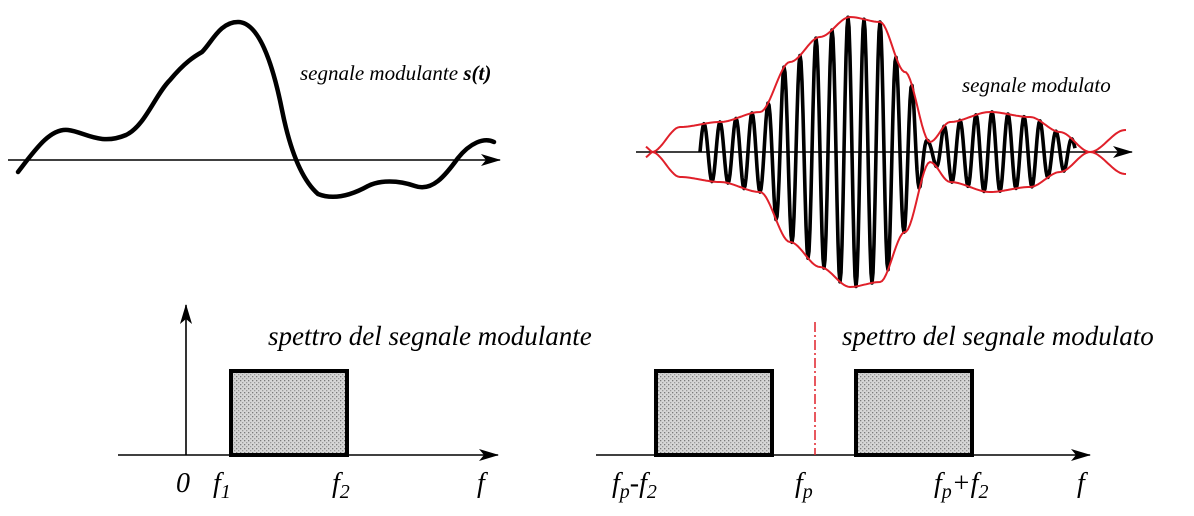  I want to click on modulating-signal-curve, so click(256, 109).